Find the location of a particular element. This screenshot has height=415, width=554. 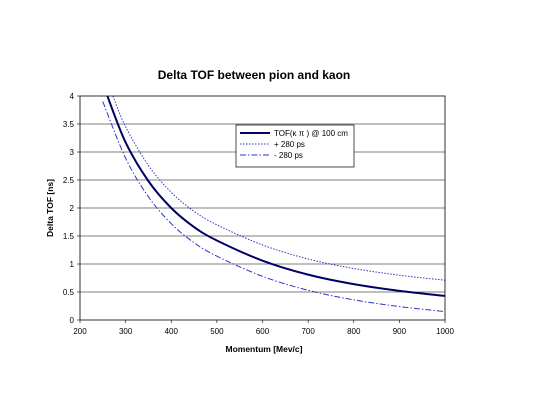

x-axis-label: Momentum [Mev/c] is located at coordinates (264, 349).